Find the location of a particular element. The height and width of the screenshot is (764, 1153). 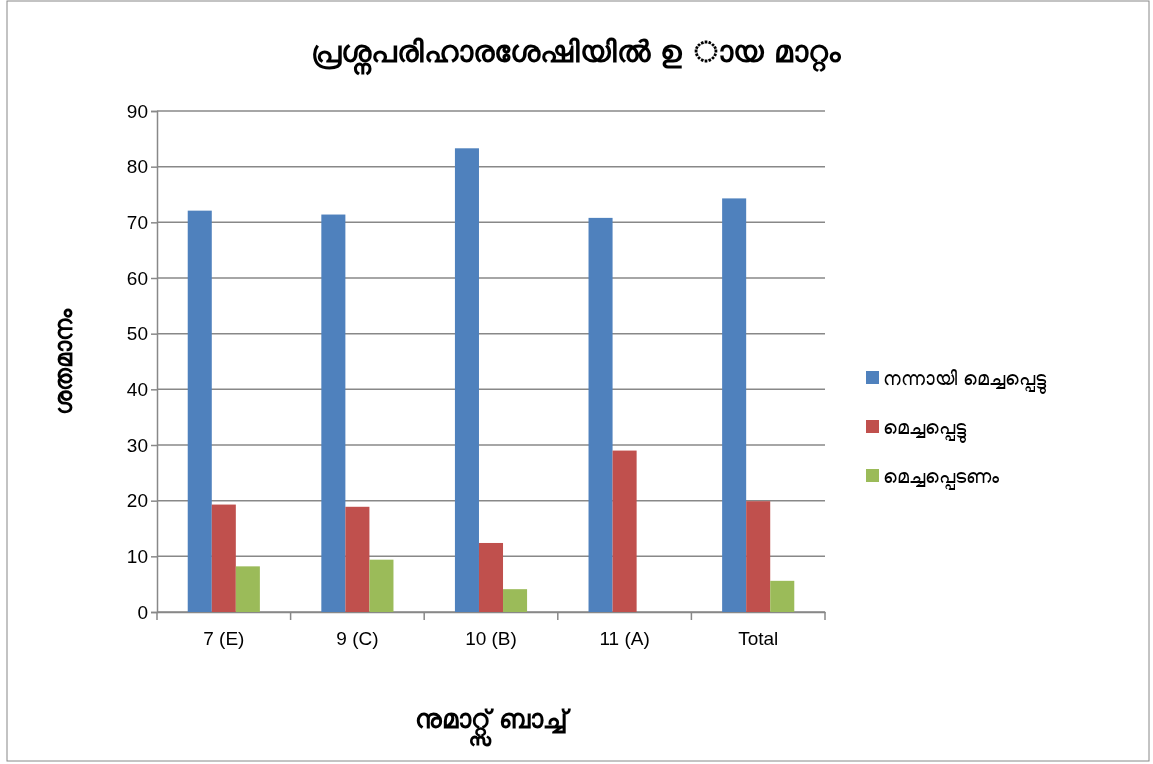

x-tick-label: 9 (C) is located at coordinates (357, 639).